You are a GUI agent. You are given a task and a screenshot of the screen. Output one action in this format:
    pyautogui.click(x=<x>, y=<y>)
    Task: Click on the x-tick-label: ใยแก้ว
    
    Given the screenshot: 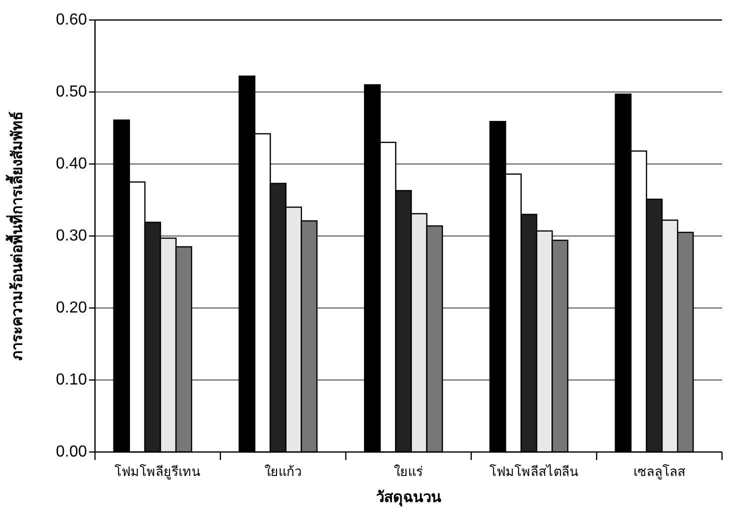 What is the action you would take?
    pyautogui.click(x=283, y=471)
    